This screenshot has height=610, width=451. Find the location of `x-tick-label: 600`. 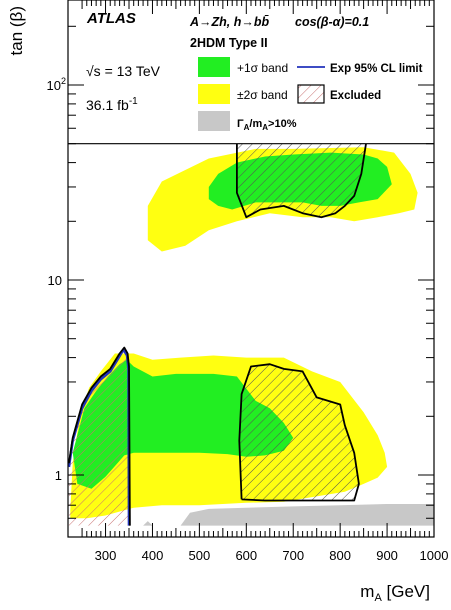

x-tick-label: 600 is located at coordinates (246, 555).